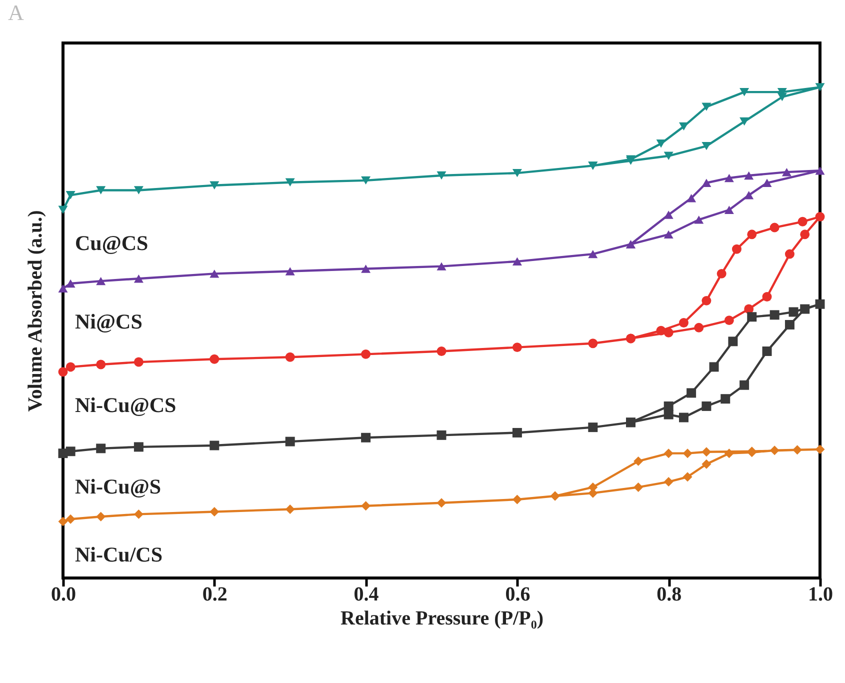  I want to click on series-label: Ni@CS, so click(108, 321).